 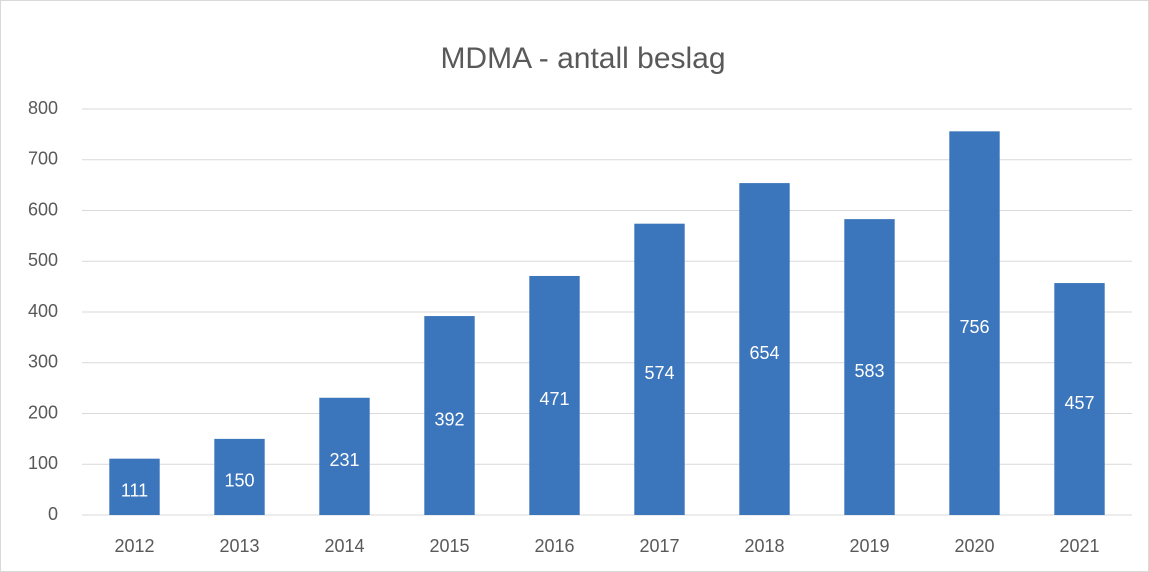 What do you see at coordinates (1079, 403) in the screenshot?
I see `value-label: 457` at bounding box center [1079, 403].